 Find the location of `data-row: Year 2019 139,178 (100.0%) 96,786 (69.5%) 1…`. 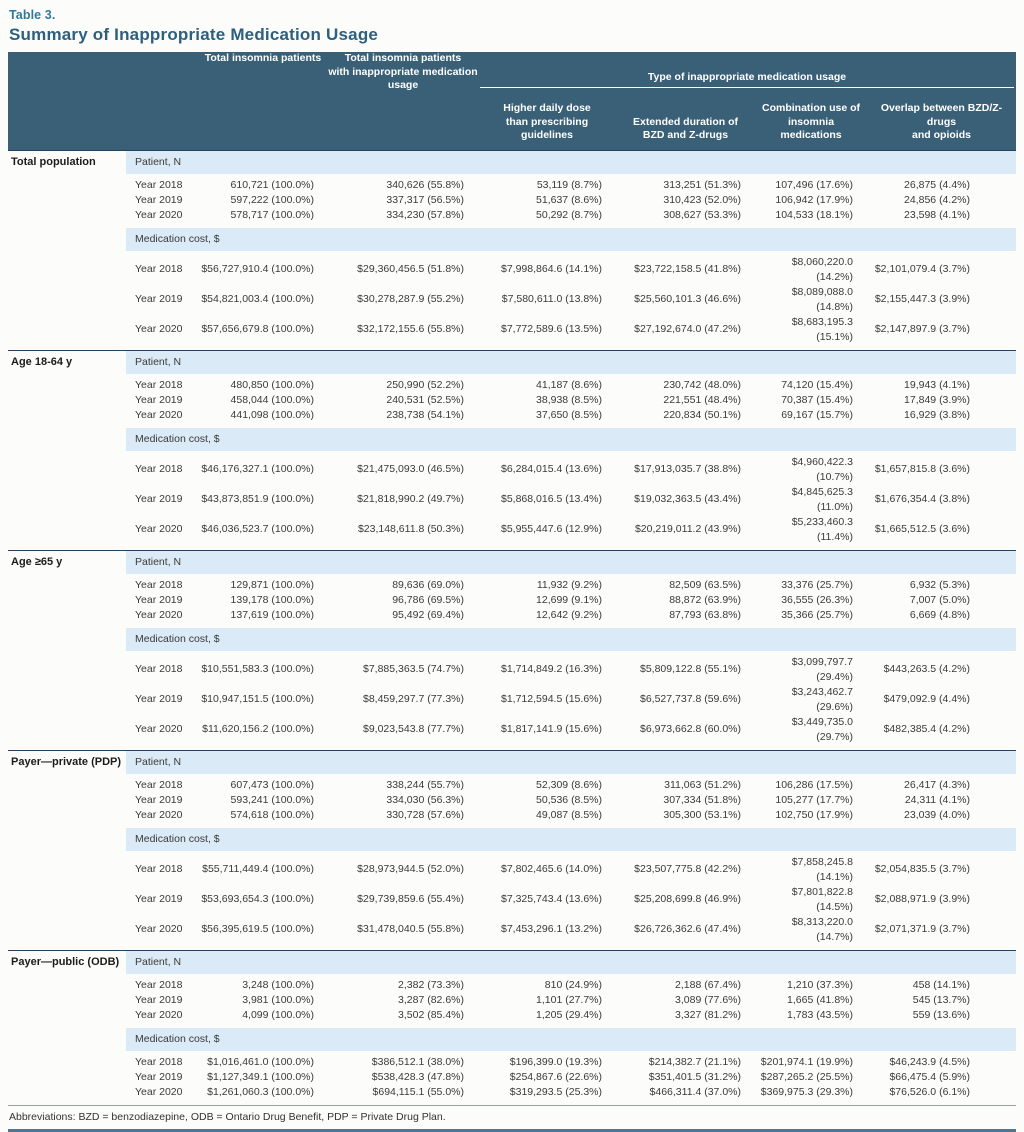

data-row: Year 2019 139,178 (100.0%) 96,786 (69.5%) 1… is located at coordinates (512, 600).